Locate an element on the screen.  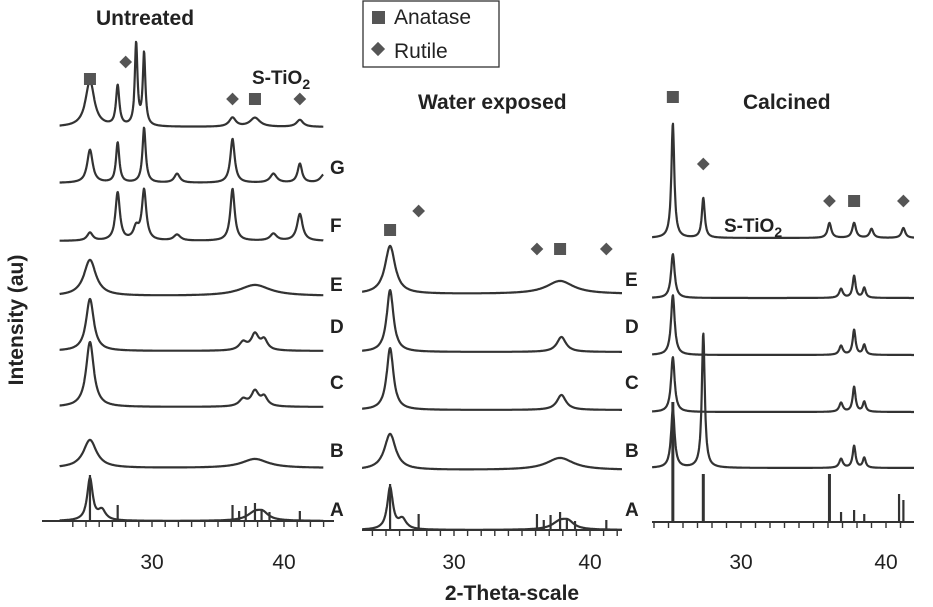
legend-box is located at coordinates (431, 34).